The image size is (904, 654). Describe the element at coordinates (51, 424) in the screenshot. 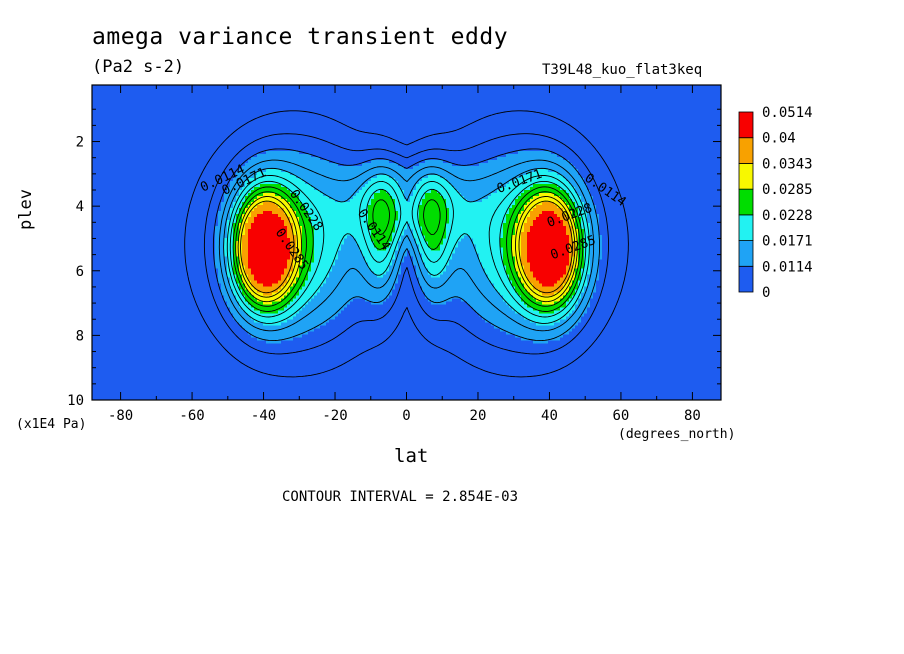

I see `y-axis-units: (x1E4 Pa)` at that location.